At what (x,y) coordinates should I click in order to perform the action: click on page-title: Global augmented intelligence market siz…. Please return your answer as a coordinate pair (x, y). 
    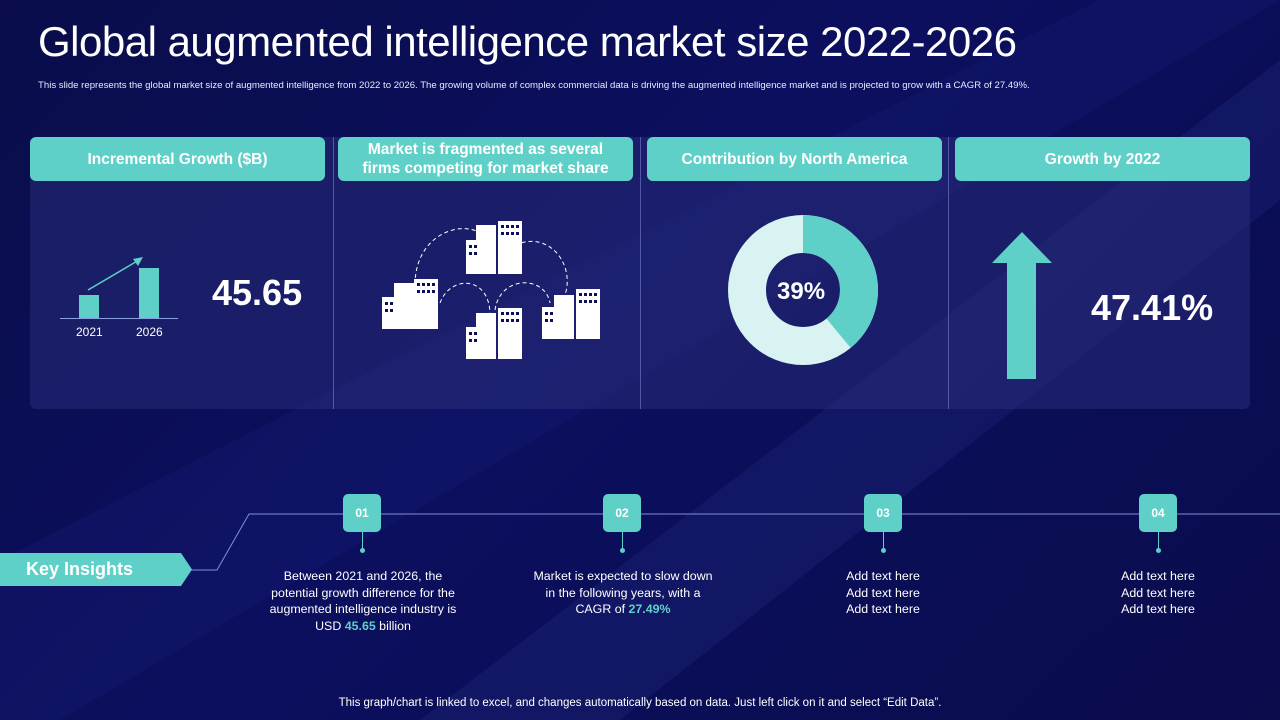
    Looking at the image, I should click on (527, 41).